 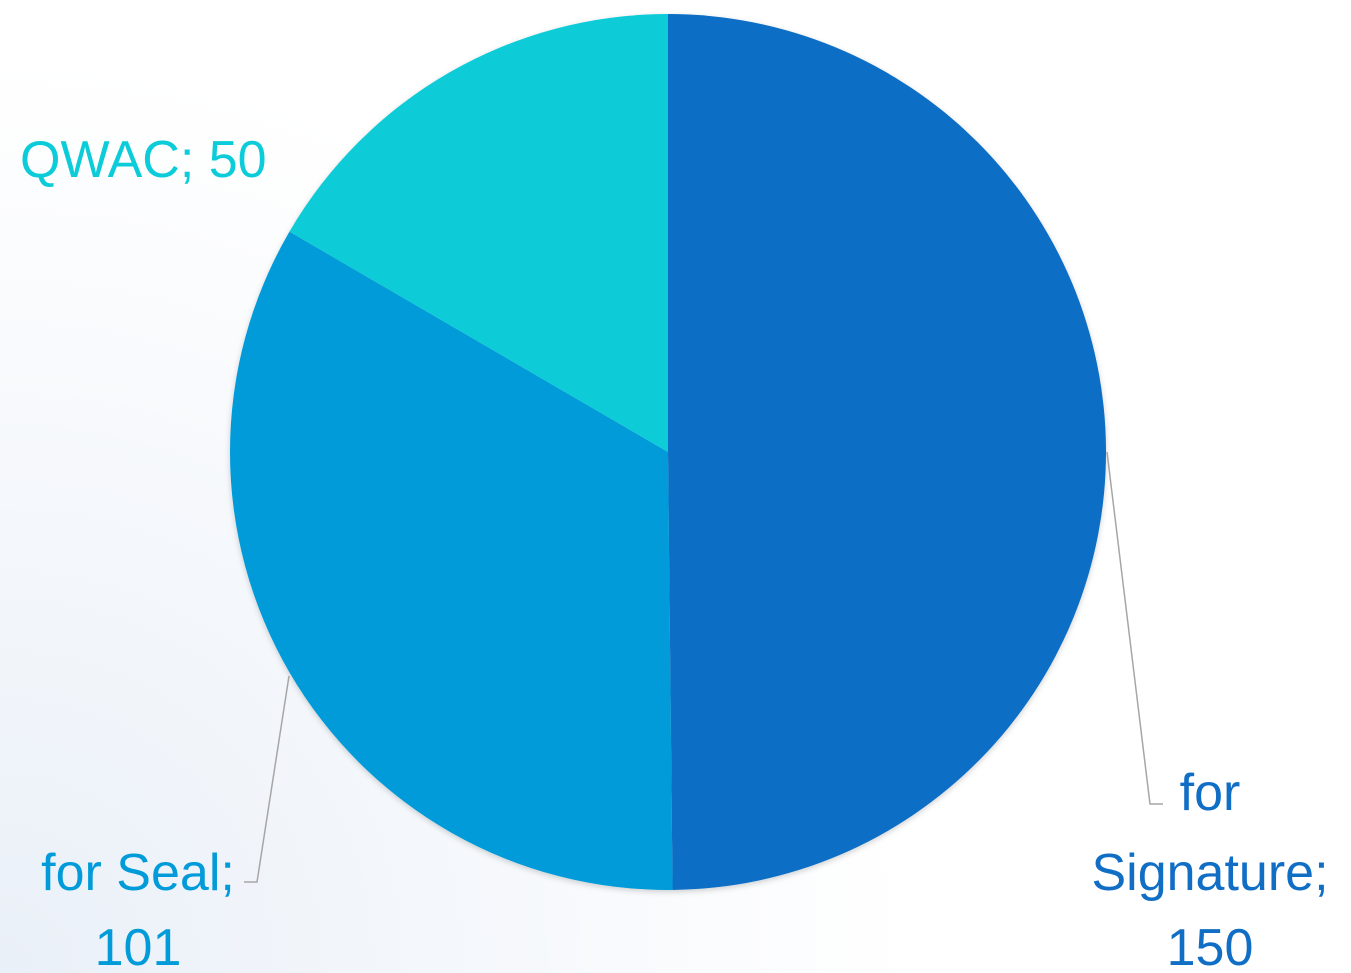 I want to click on data-label-for-seal: for Seal; 101, so click(x=138, y=908).